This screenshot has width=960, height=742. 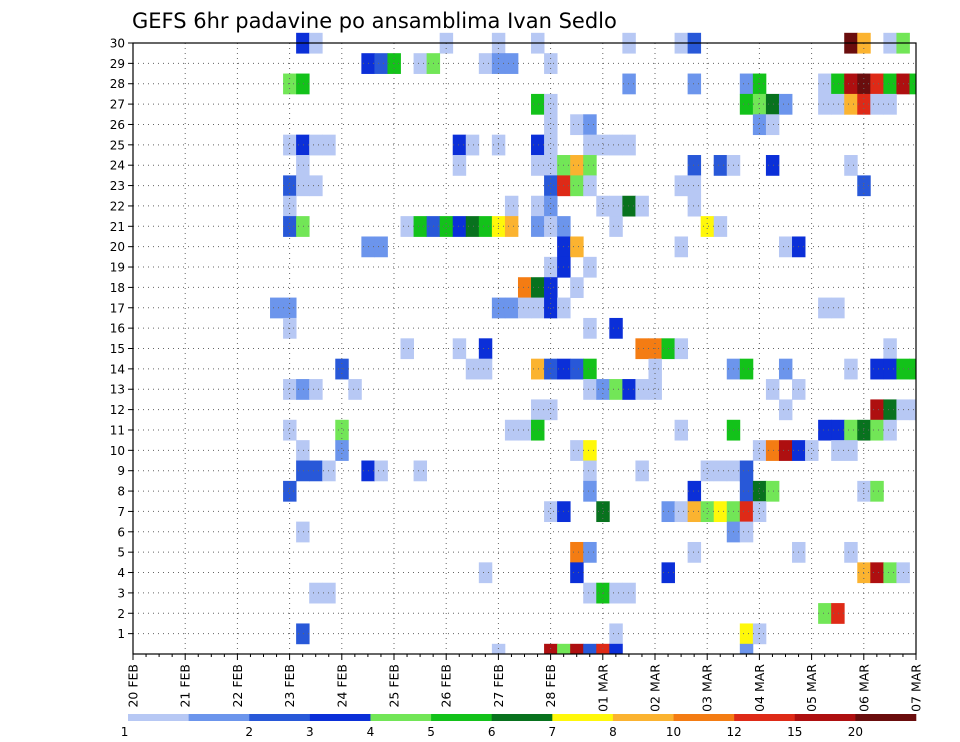 What do you see at coordinates (121, 573) in the screenshot?
I see `y-tick-label: 4` at bounding box center [121, 573].